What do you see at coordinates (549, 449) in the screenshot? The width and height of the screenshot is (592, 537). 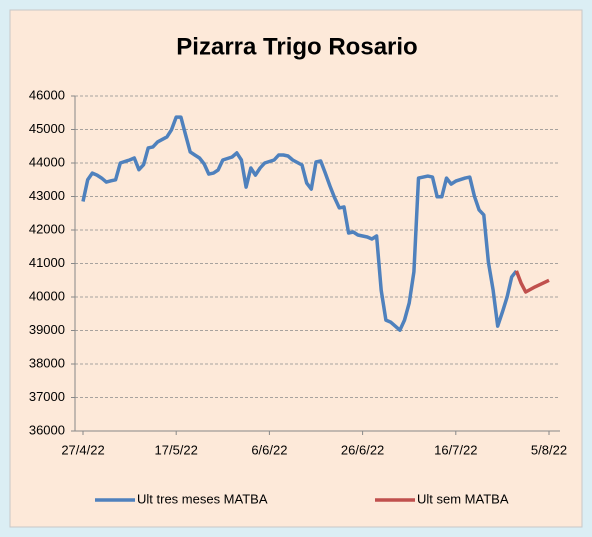 I see `x-tick-label: 5/8/22` at bounding box center [549, 449].